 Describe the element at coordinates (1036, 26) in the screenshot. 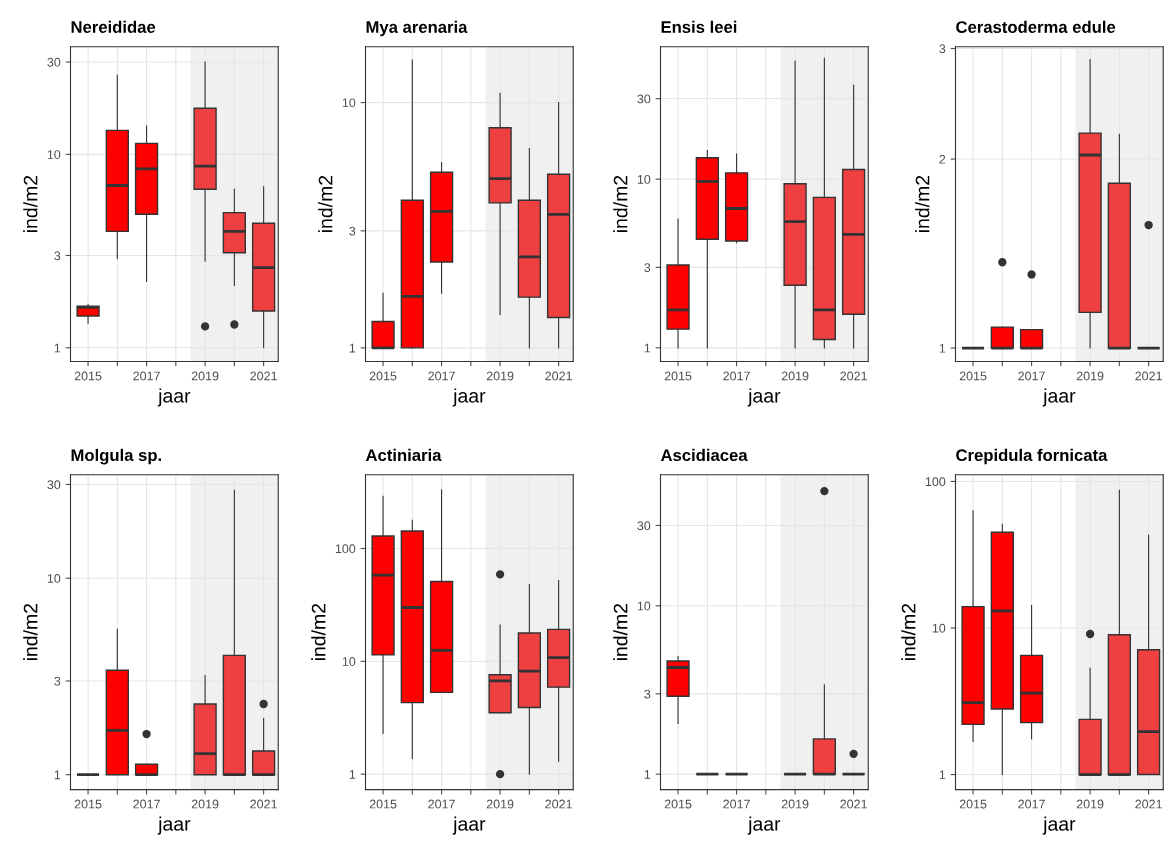

I see `chart-title: Cerastoderma edule` at that location.